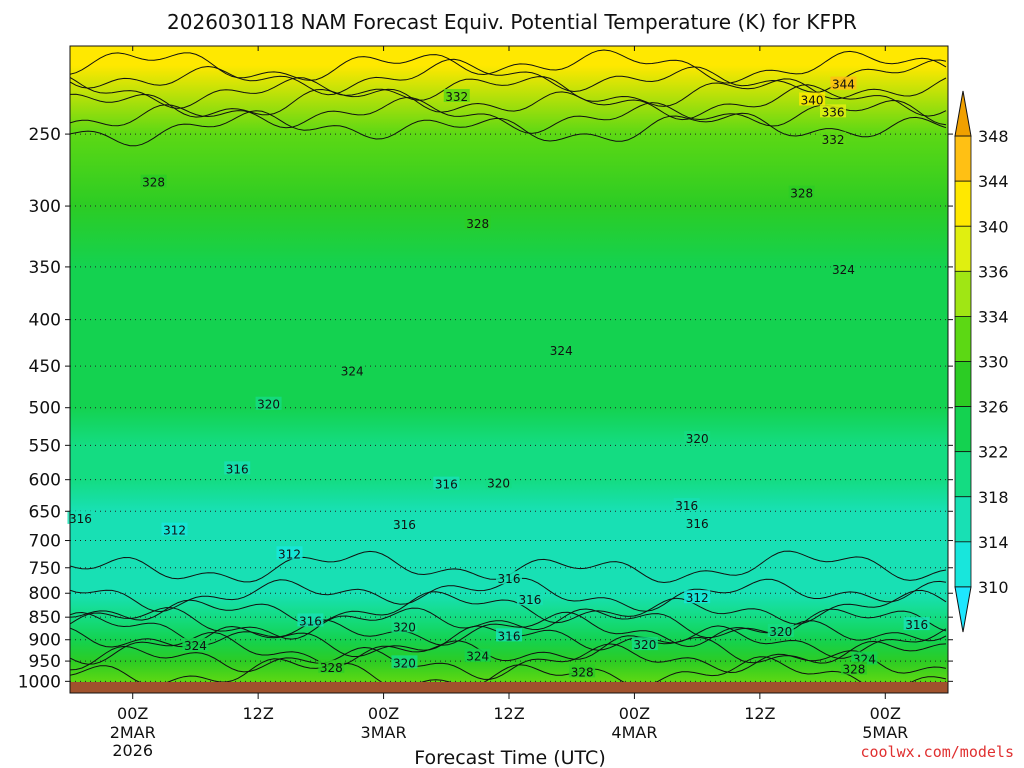 The width and height of the screenshot is (1024, 768). What do you see at coordinates (384, 732) in the screenshot?
I see `x-tick-date: 3MAR` at bounding box center [384, 732].